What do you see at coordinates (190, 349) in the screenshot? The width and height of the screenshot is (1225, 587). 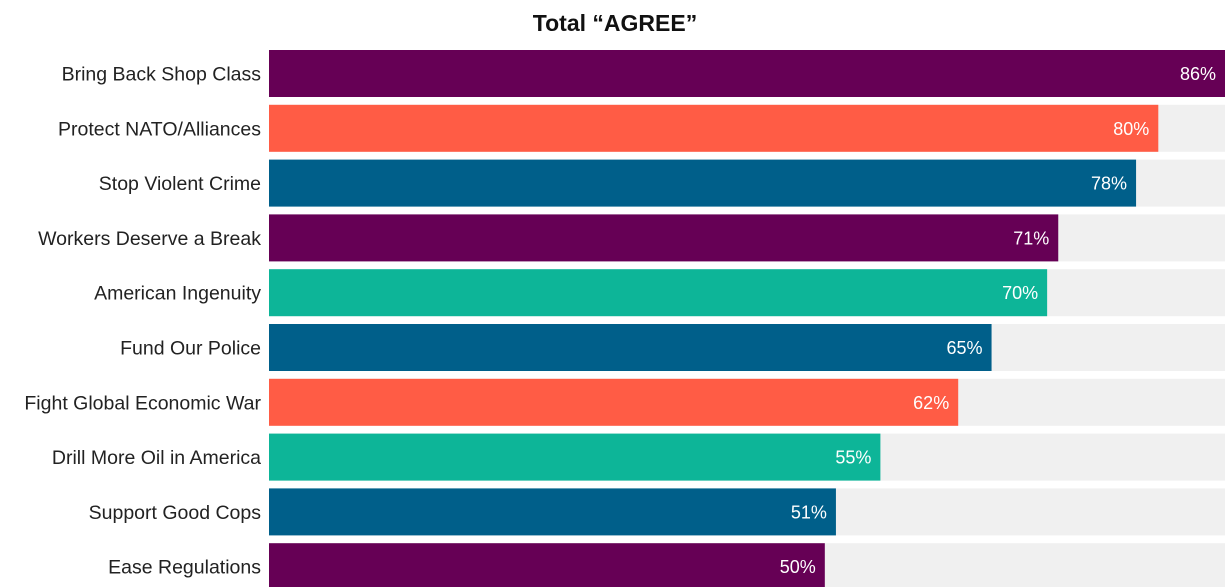 I see `category-label: Fund Our Police` at bounding box center [190, 349].